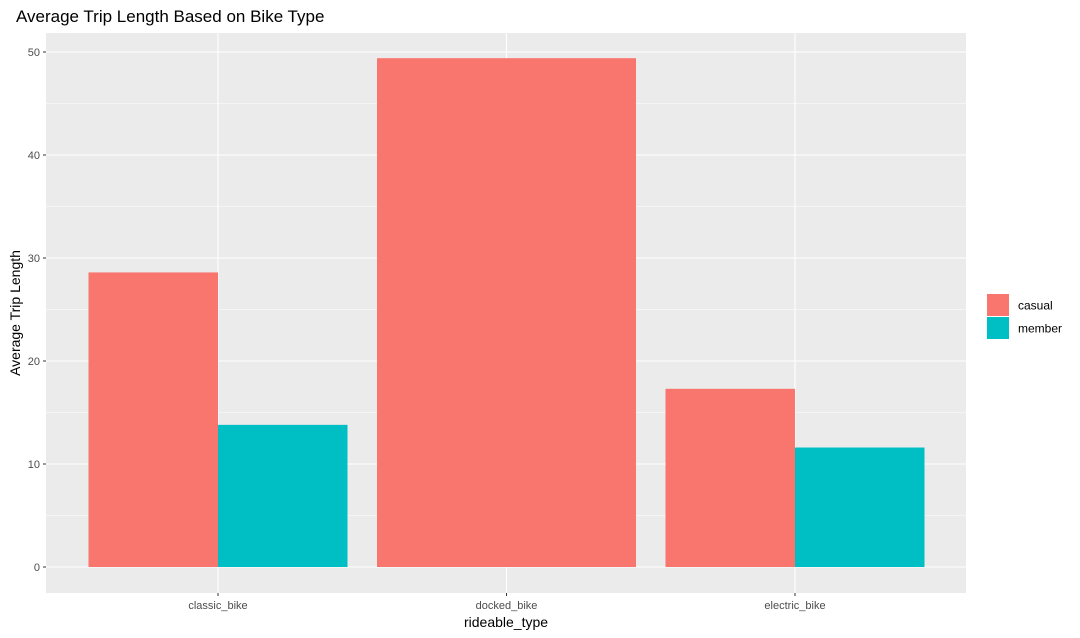 The image size is (1080, 638). Describe the element at coordinates (1035, 306) in the screenshot. I see `legend-label-casual: casual` at that location.